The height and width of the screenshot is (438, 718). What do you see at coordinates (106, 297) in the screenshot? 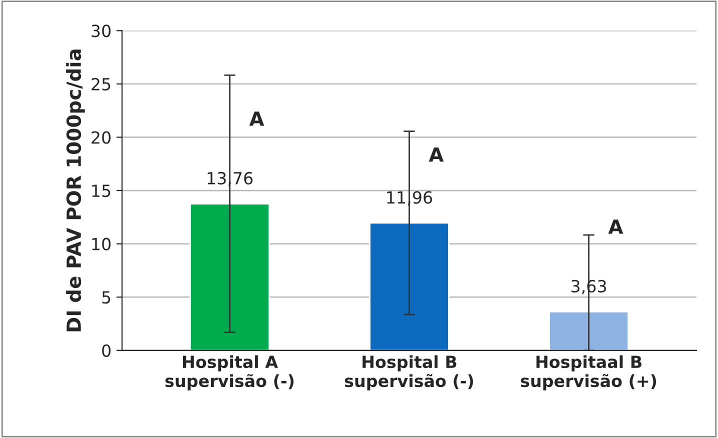
I see `y-tick-label: 5` at bounding box center [106, 297].